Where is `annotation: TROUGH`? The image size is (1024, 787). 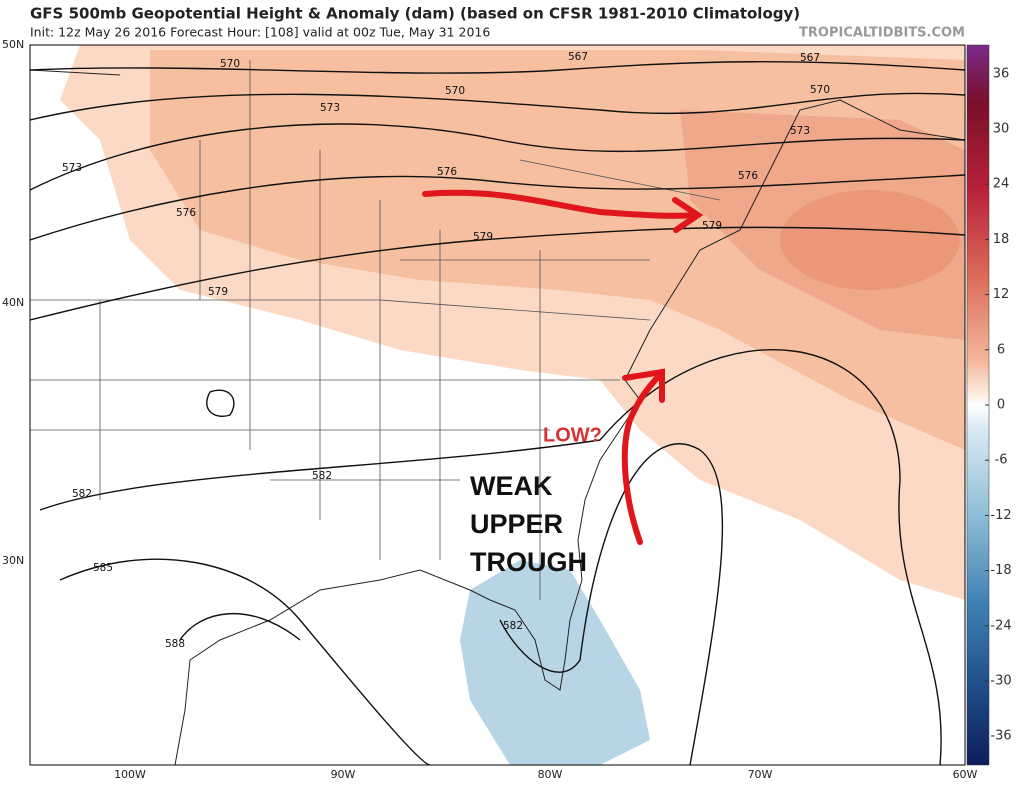
annotation: TROUGH is located at coordinates (528, 562).